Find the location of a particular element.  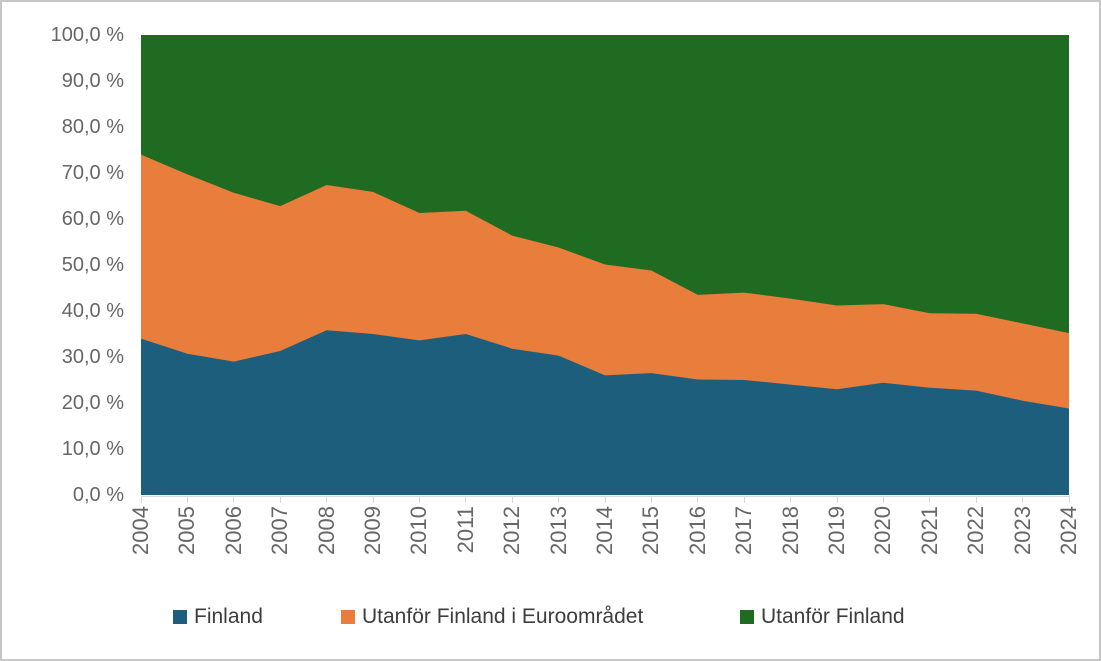

x-axis-year-label: 2005 is located at coordinates (187, 530).